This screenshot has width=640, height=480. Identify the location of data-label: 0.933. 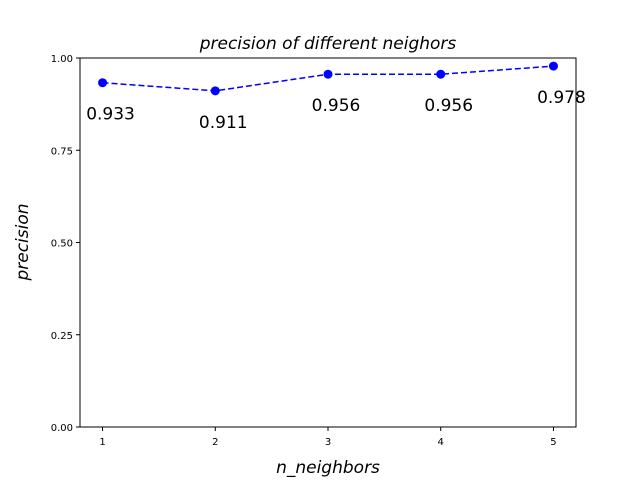
(110, 115).